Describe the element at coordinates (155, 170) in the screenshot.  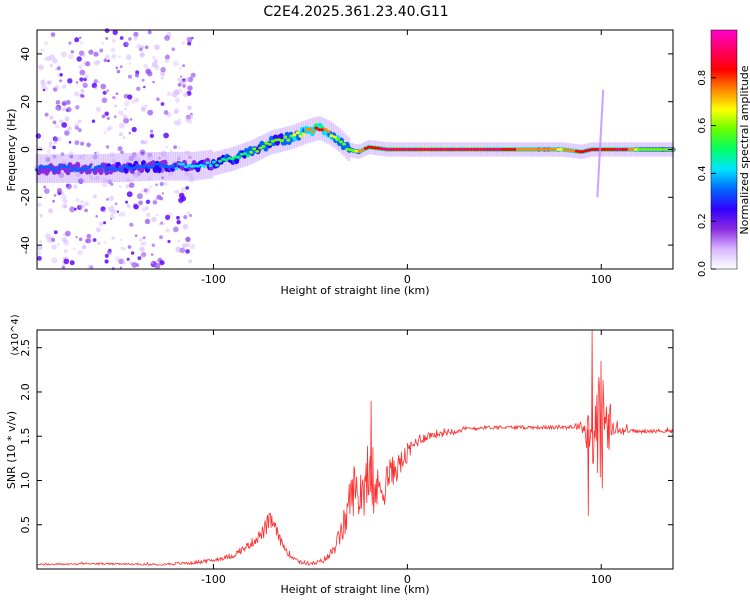
I see `heatmap-ridge-outer` at that location.